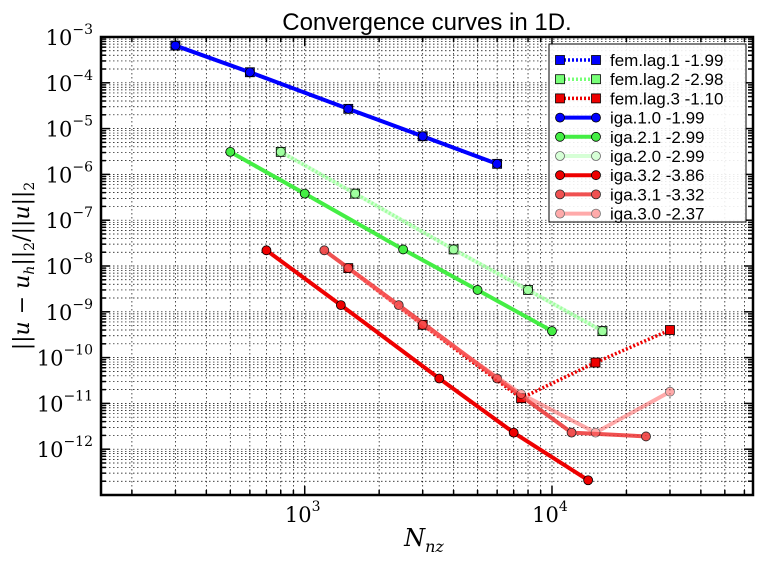 This screenshot has width=766, height=566. Describe the element at coordinates (69, 82) in the screenshot. I see `y-tick-label: 10⁻⁴` at that location.